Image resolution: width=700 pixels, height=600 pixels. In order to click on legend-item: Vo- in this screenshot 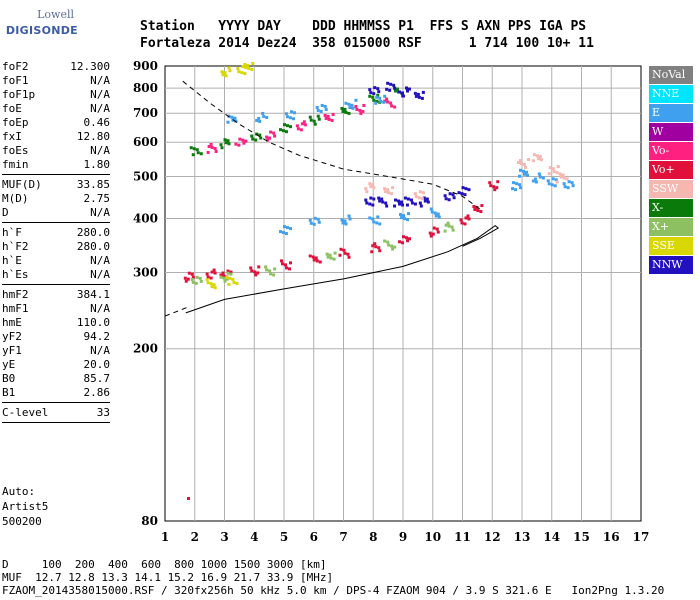, I will do `click(671, 151)`.